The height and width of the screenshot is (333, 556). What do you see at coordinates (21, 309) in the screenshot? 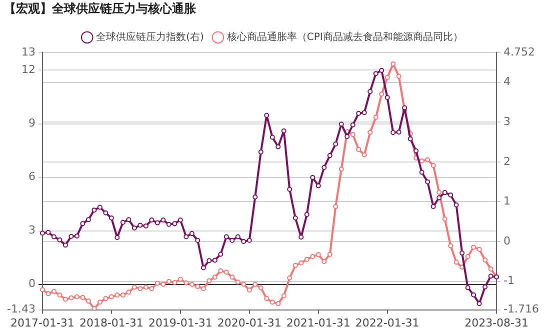
I see `y-tick-label: -1.43` at bounding box center [21, 309].